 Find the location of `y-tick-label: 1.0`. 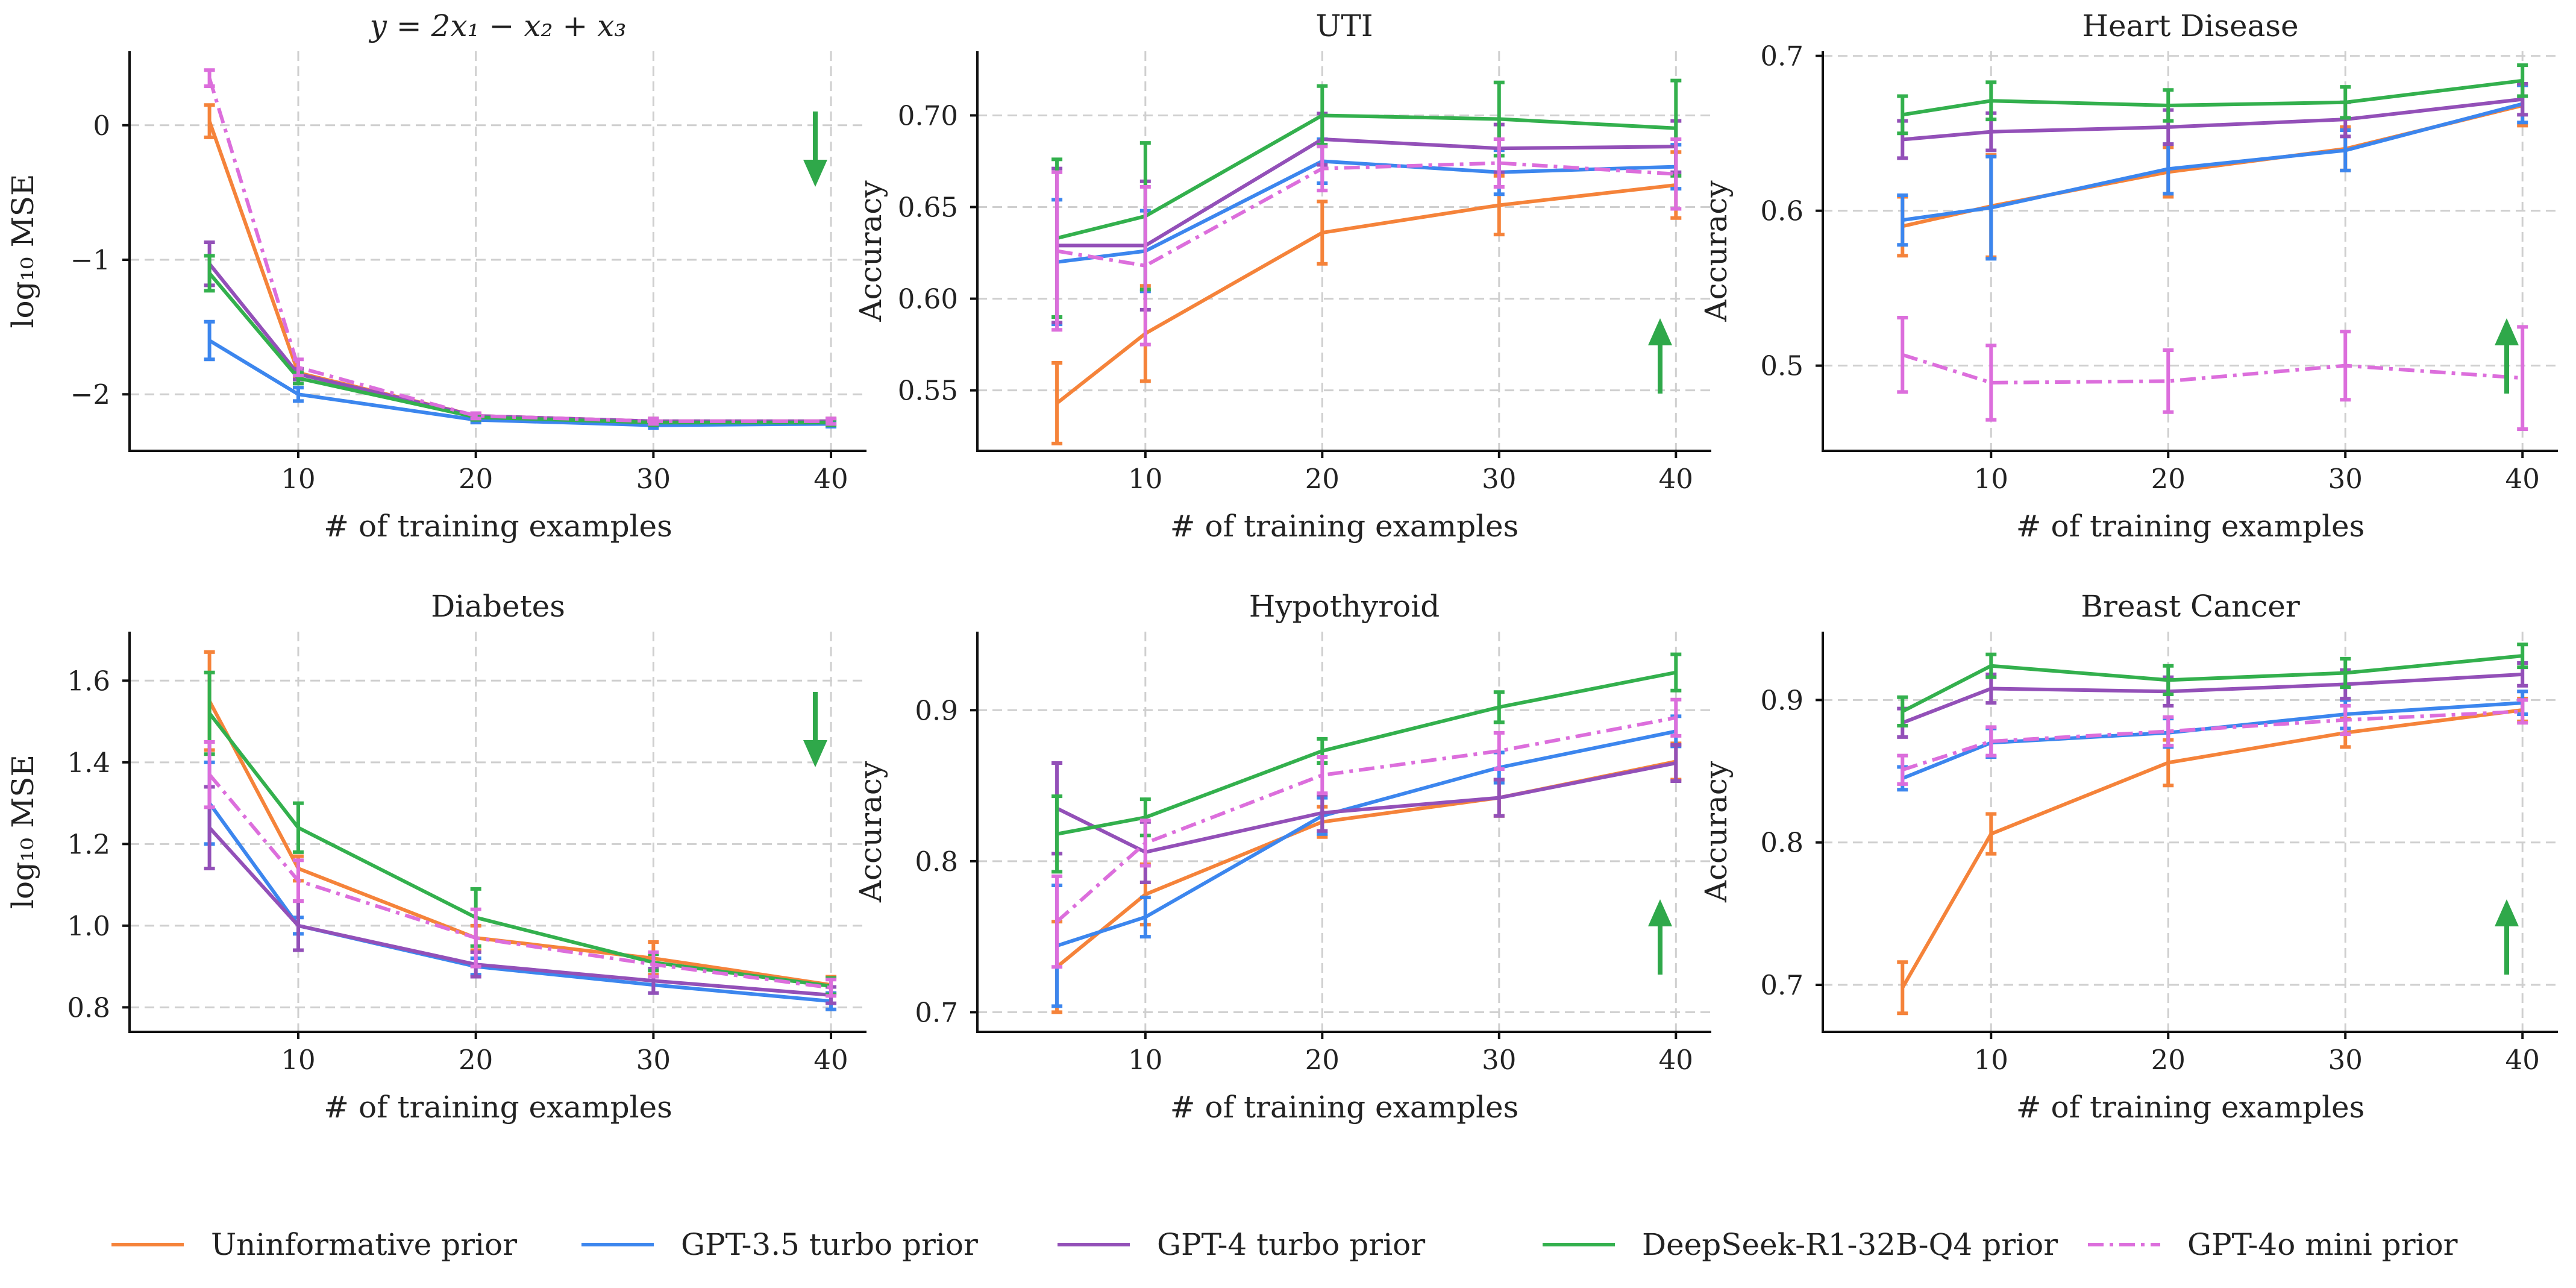

y-tick-label: 1.0 is located at coordinates (88, 926).